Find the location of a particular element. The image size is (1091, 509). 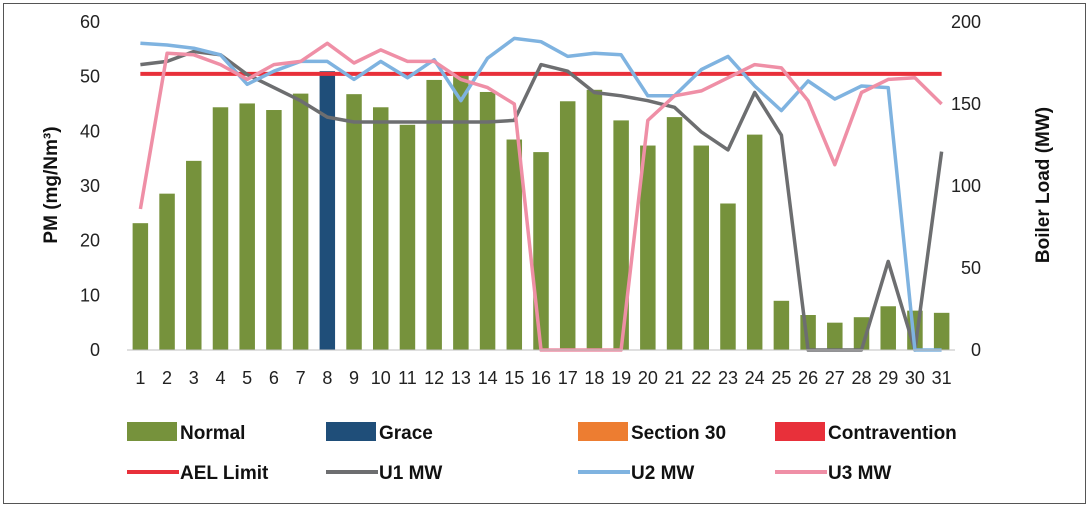

x-tick-label: 19 is located at coordinates (621, 378).